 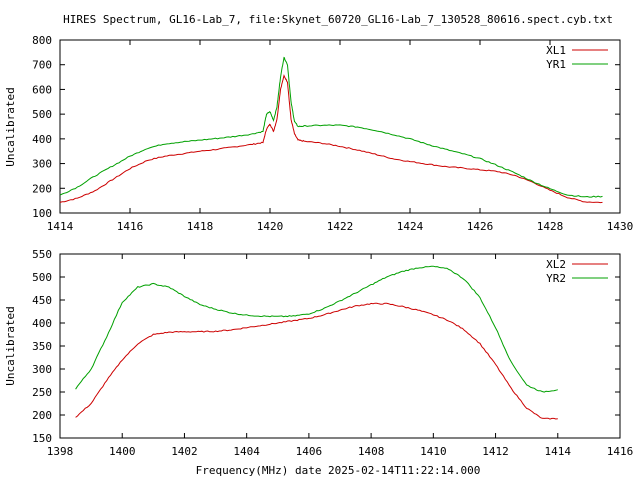 What do you see at coordinates (42, 254) in the screenshot?
I see `y-tick-label: 550` at bounding box center [42, 254].